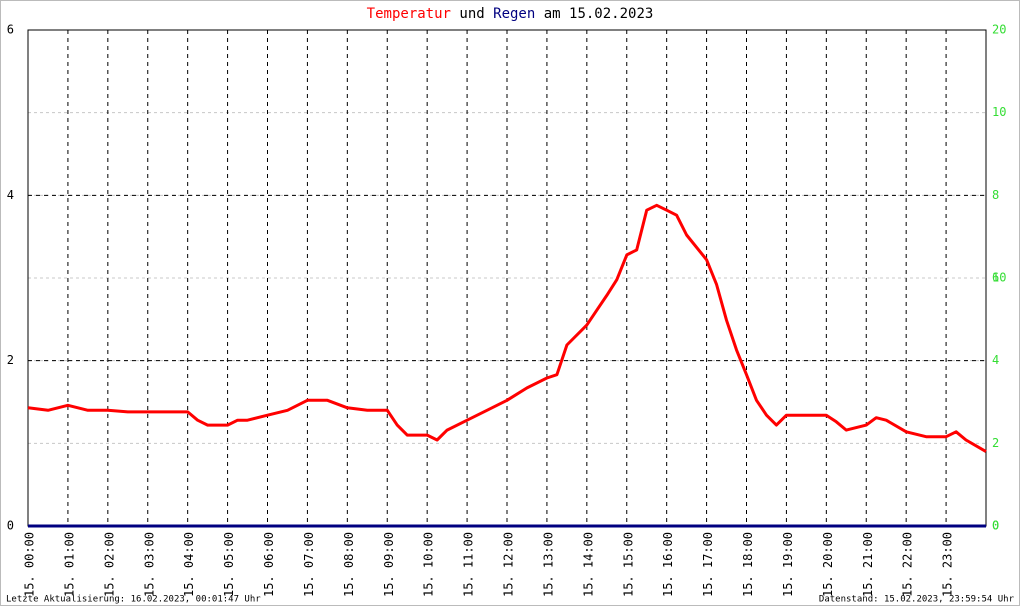  What do you see at coordinates (999, 112) in the screenshot?
I see `y2-tick-label: 10` at bounding box center [999, 112].